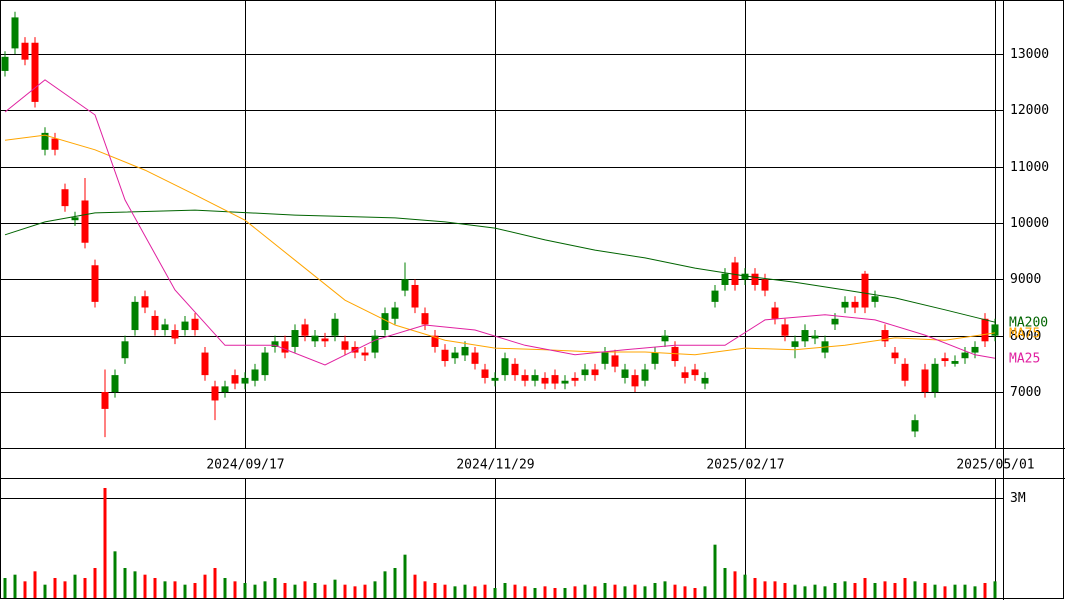 Image resolution: width=1065 pixels, height=600 pixels. Describe the element at coordinates (1029, 54) in the screenshot. I see `y-tick-label: 13000` at that location.